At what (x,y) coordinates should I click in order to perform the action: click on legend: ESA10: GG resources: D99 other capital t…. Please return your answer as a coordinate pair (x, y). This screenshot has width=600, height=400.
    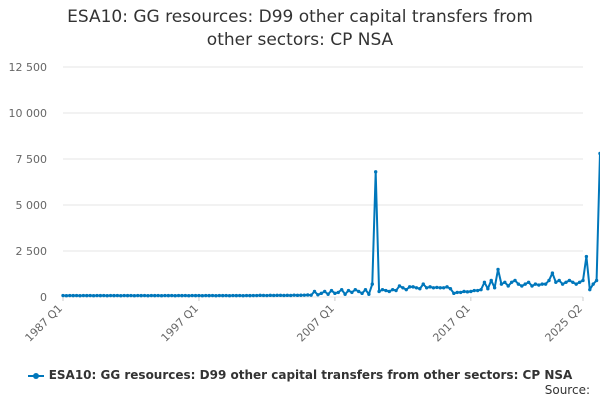
    Looking at the image, I should click on (300, 375).